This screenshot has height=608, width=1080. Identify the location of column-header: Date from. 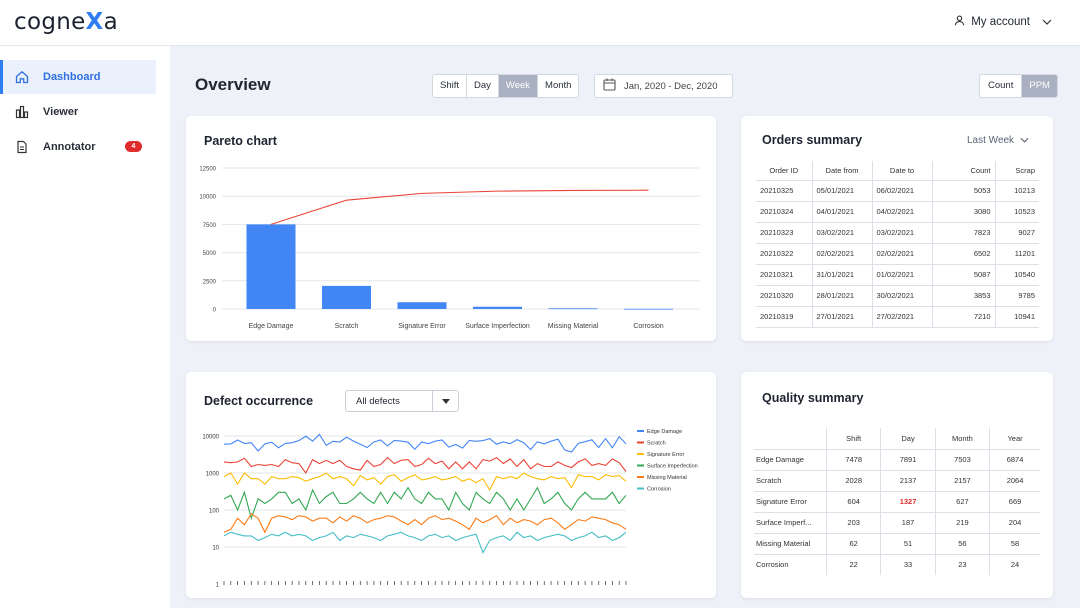
(842, 171).